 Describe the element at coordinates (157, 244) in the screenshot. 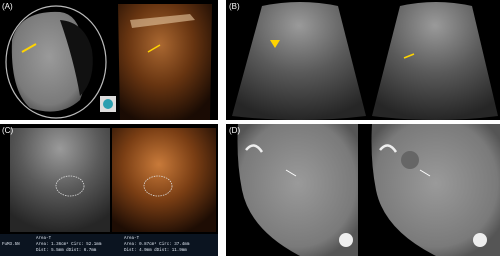

I see `measure-text: Area: 0.87cm² Circ: 37.4mm` at that location.